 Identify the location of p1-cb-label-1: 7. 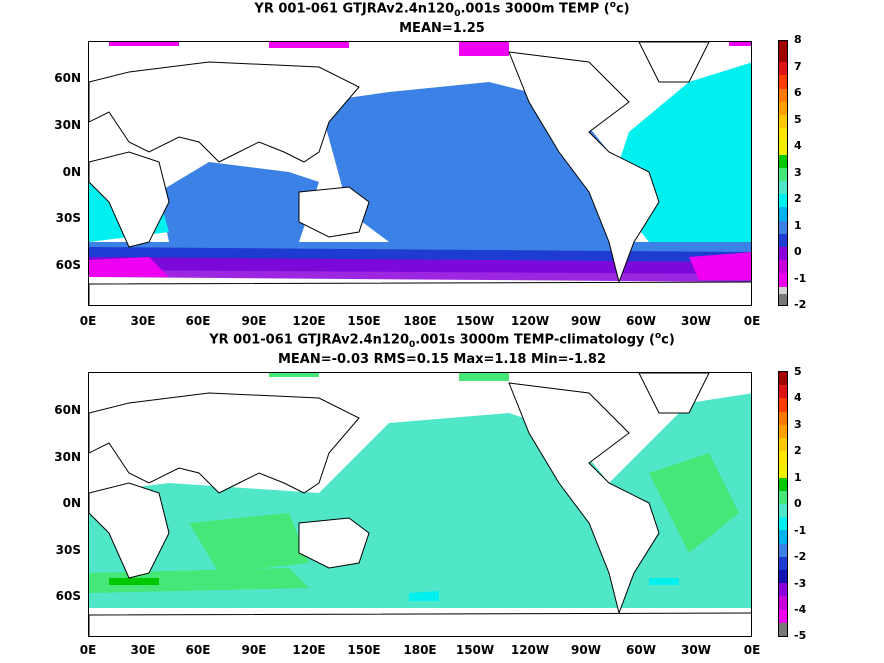
(798, 66).